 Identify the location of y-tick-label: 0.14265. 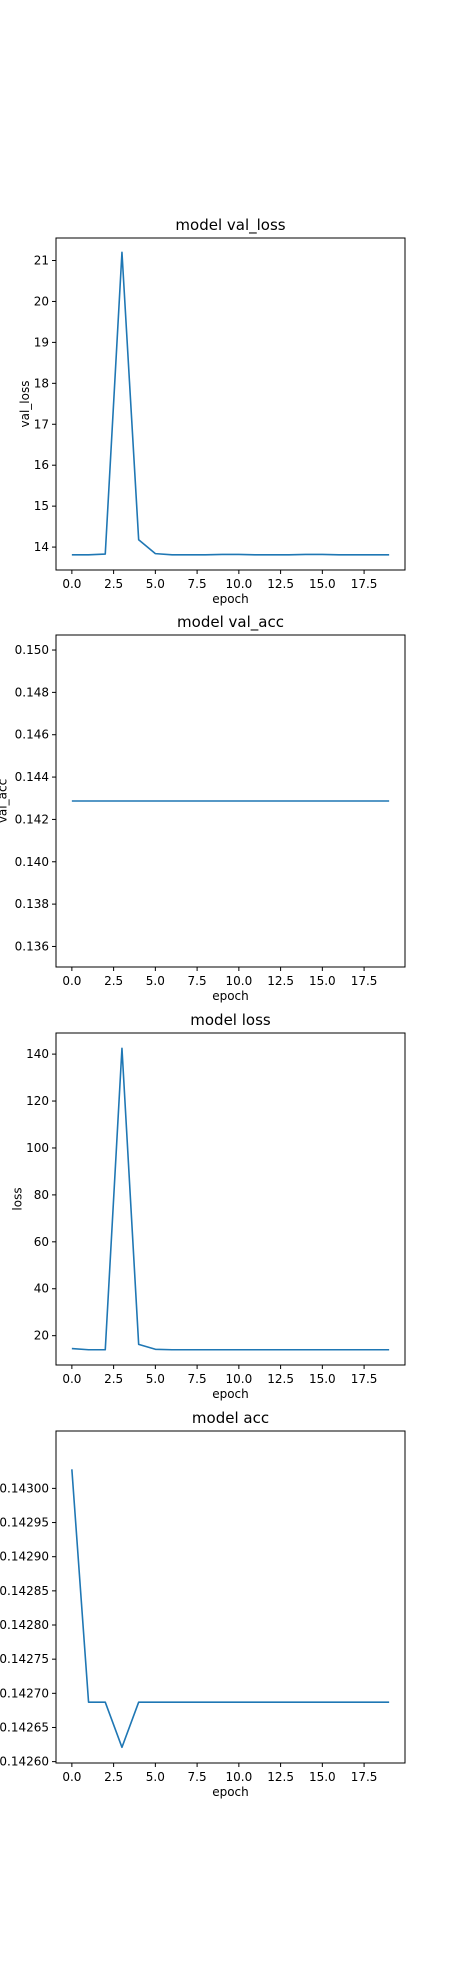
(24, 1727).